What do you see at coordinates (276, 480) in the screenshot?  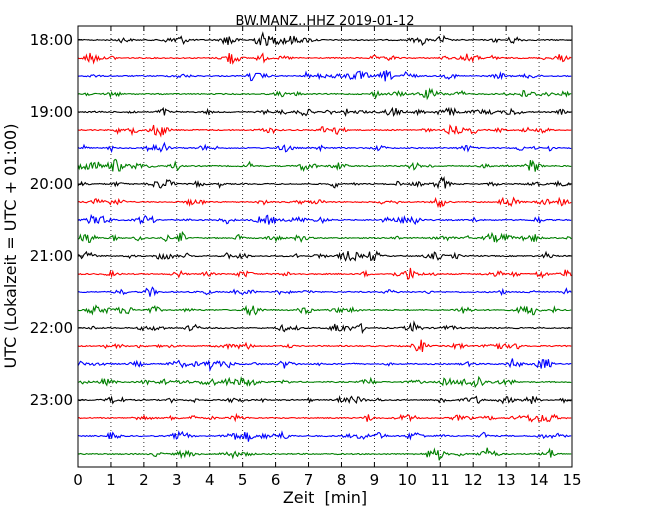 I see `x-tick-label: 6` at bounding box center [276, 480].